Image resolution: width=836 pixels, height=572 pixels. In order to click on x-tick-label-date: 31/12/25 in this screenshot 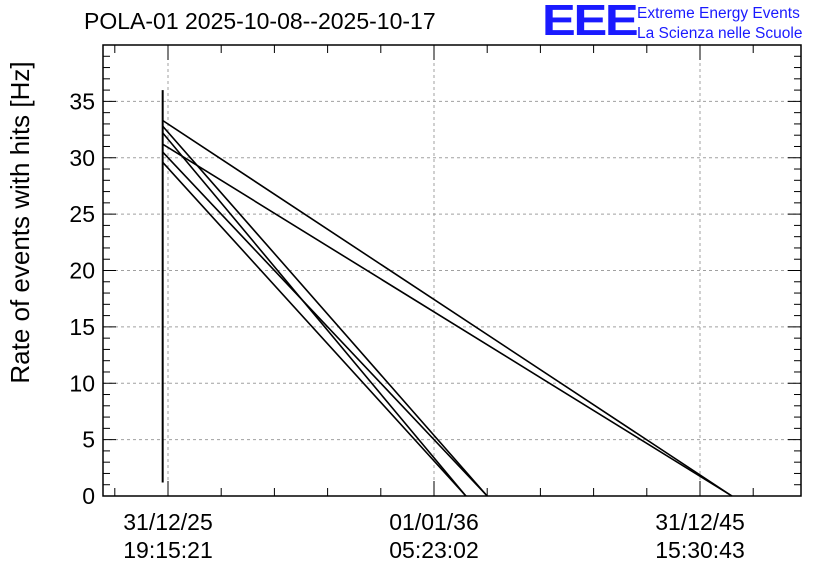, I will do `click(168, 522)`.